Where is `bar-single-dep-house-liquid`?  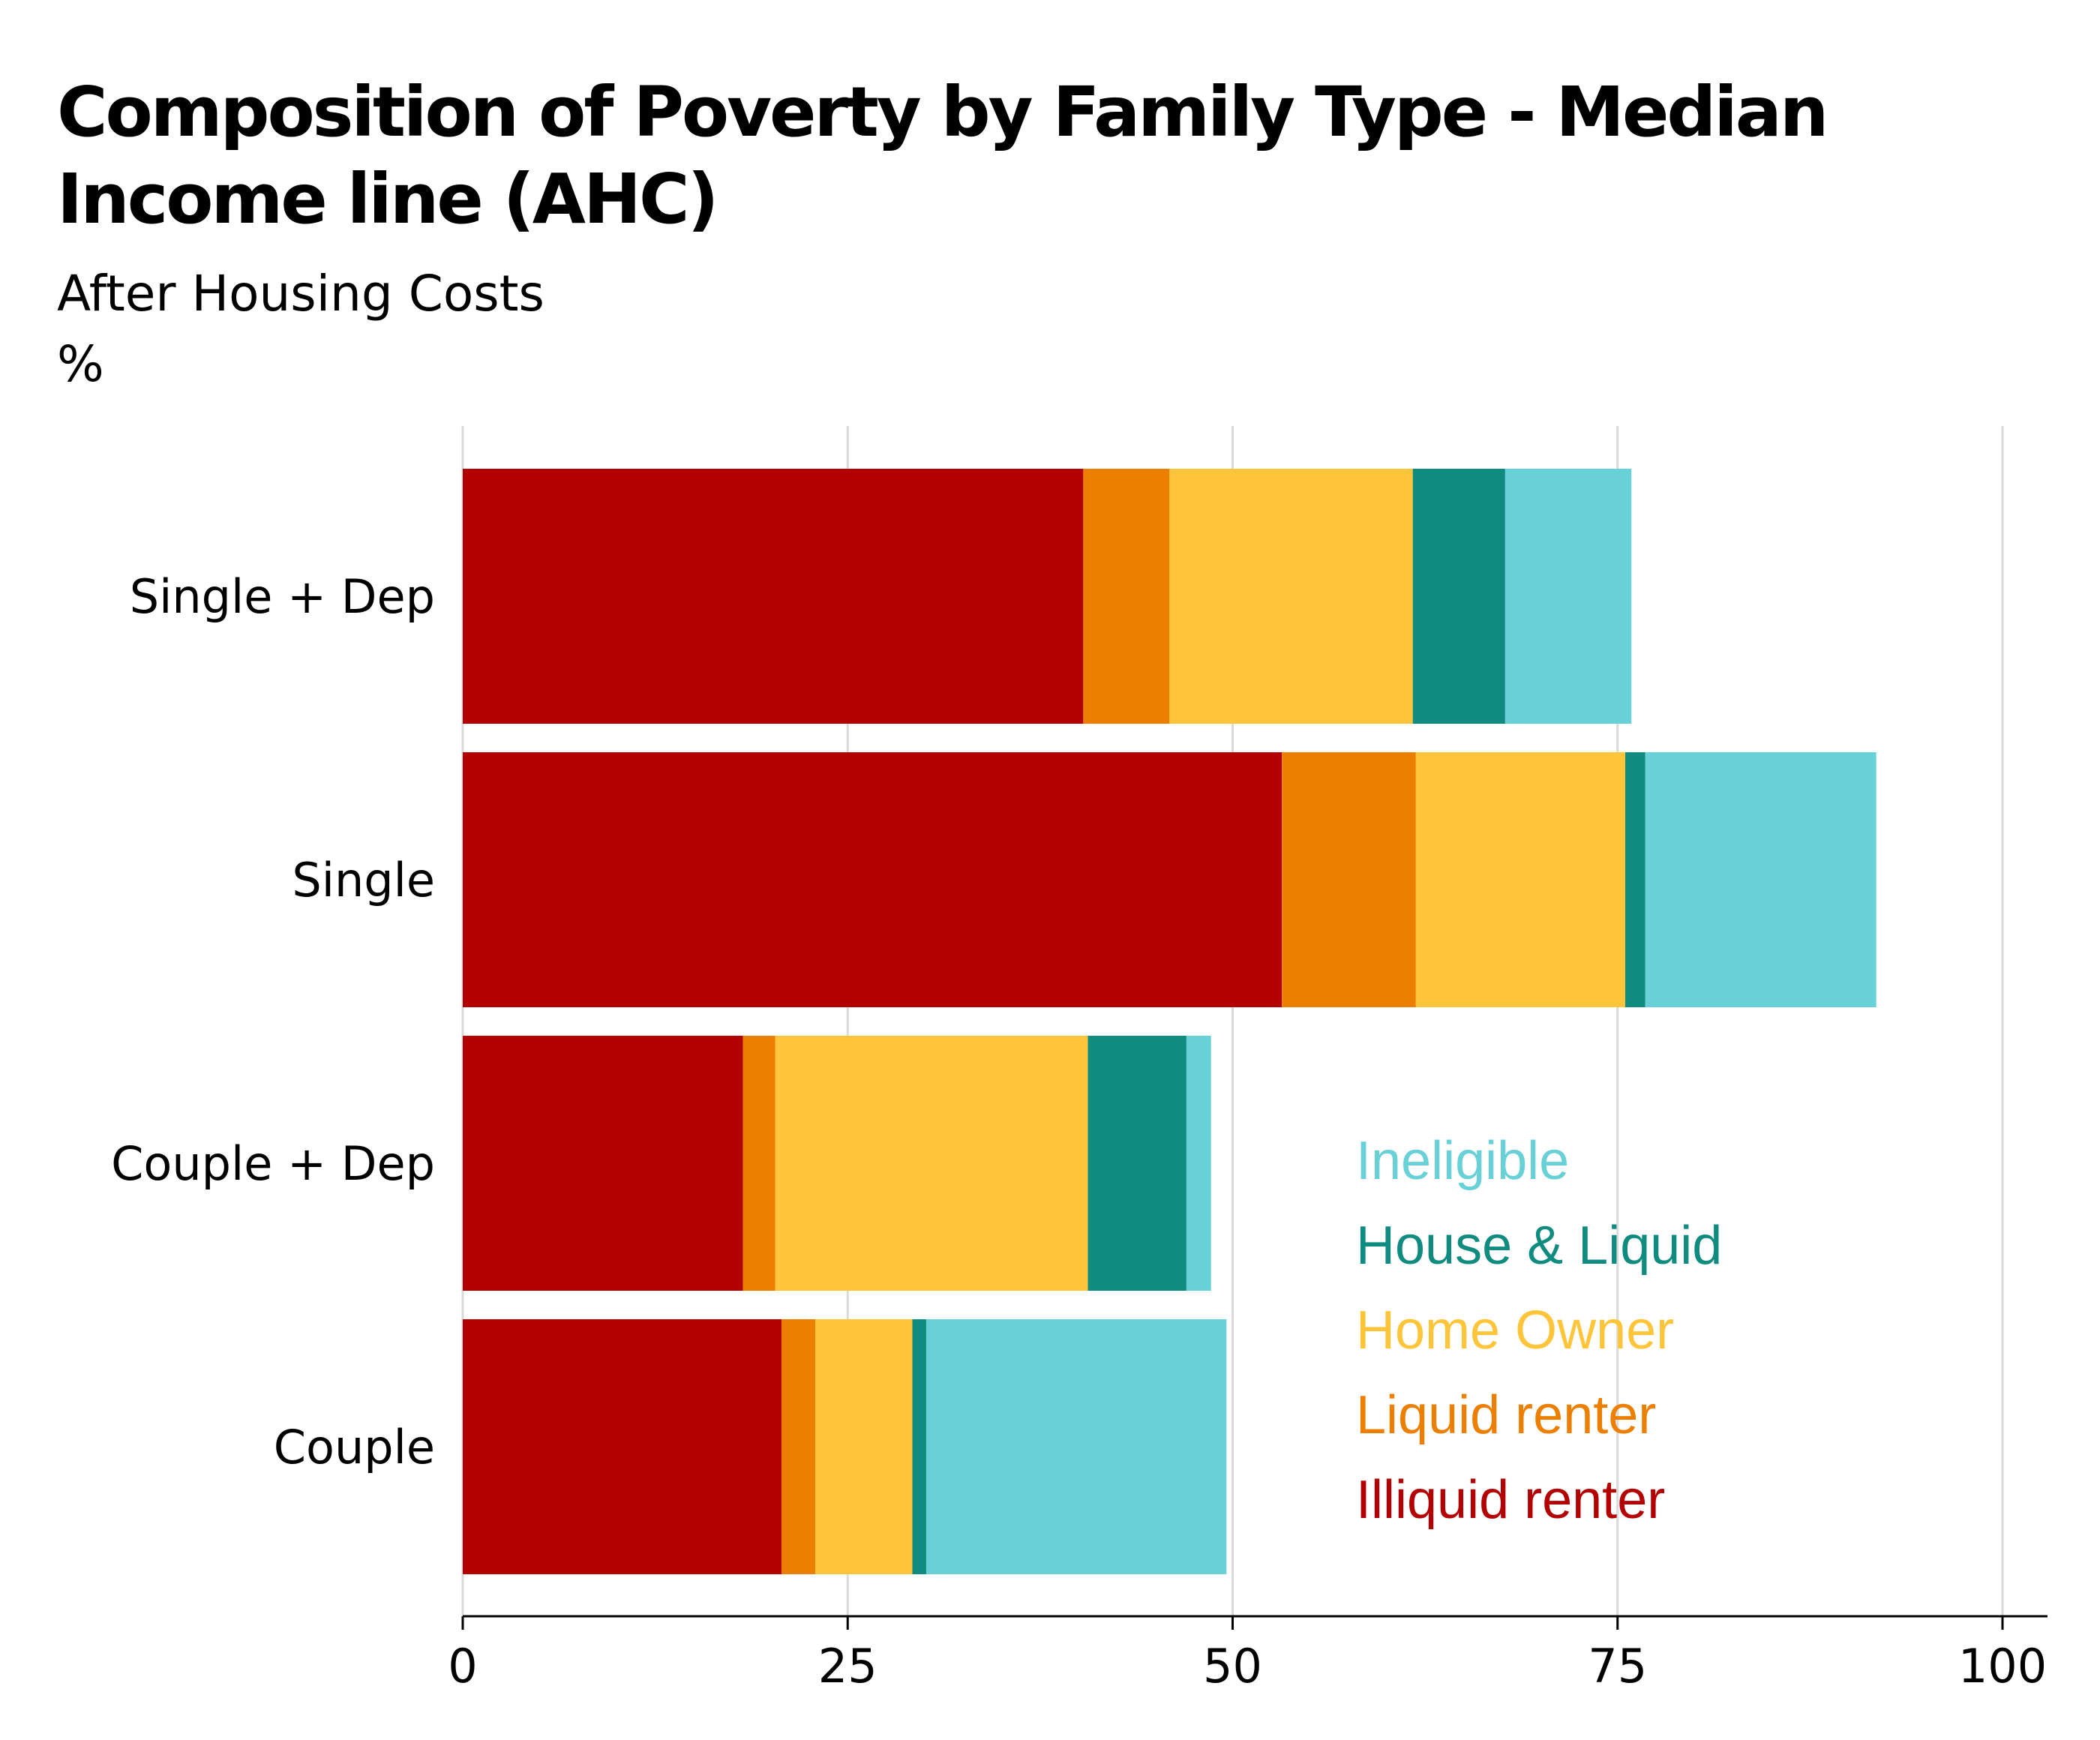
bar-single-dep-house-liquid is located at coordinates (1458, 596).